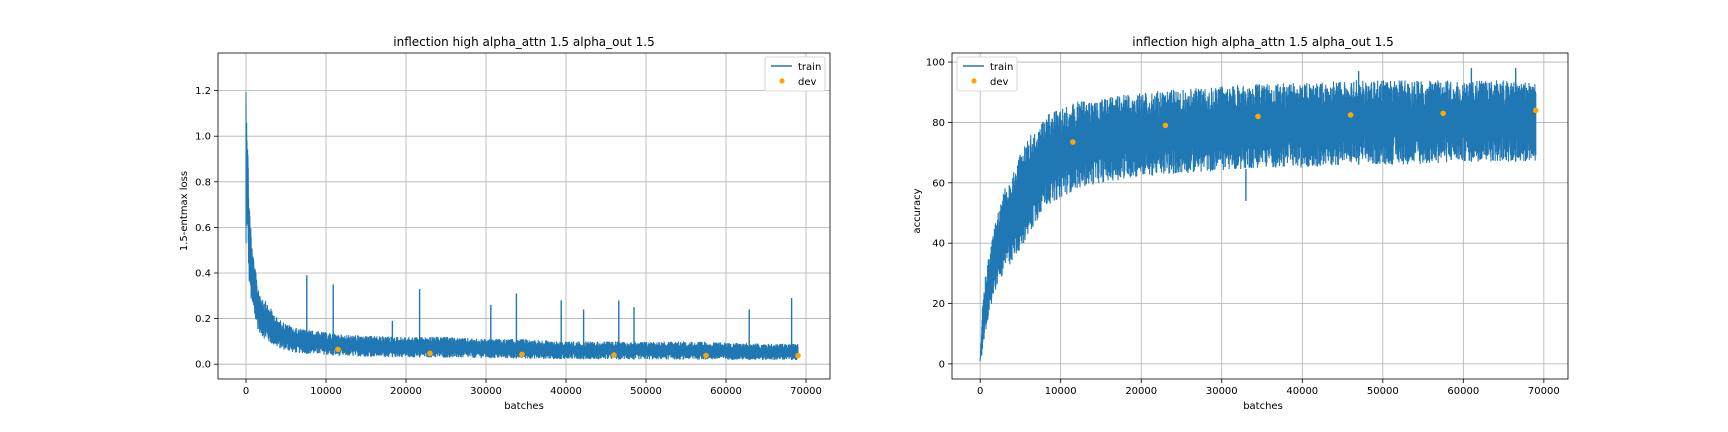 The width and height of the screenshot is (1728, 432). What do you see at coordinates (203, 365) in the screenshot?
I see `y-tick-label: 0.0` at bounding box center [203, 365].